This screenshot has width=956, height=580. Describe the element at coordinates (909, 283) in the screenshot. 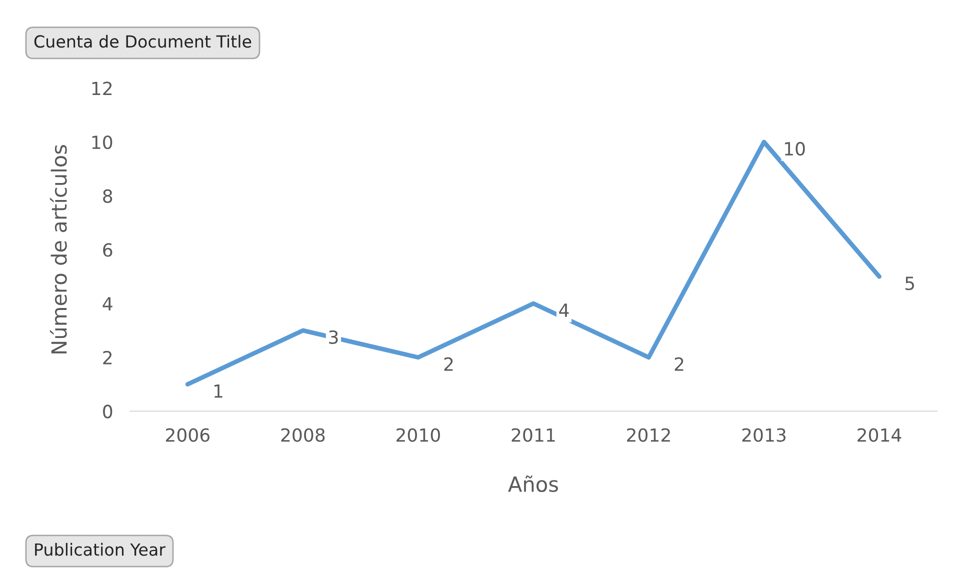

I see `data-label: 5` at that location.